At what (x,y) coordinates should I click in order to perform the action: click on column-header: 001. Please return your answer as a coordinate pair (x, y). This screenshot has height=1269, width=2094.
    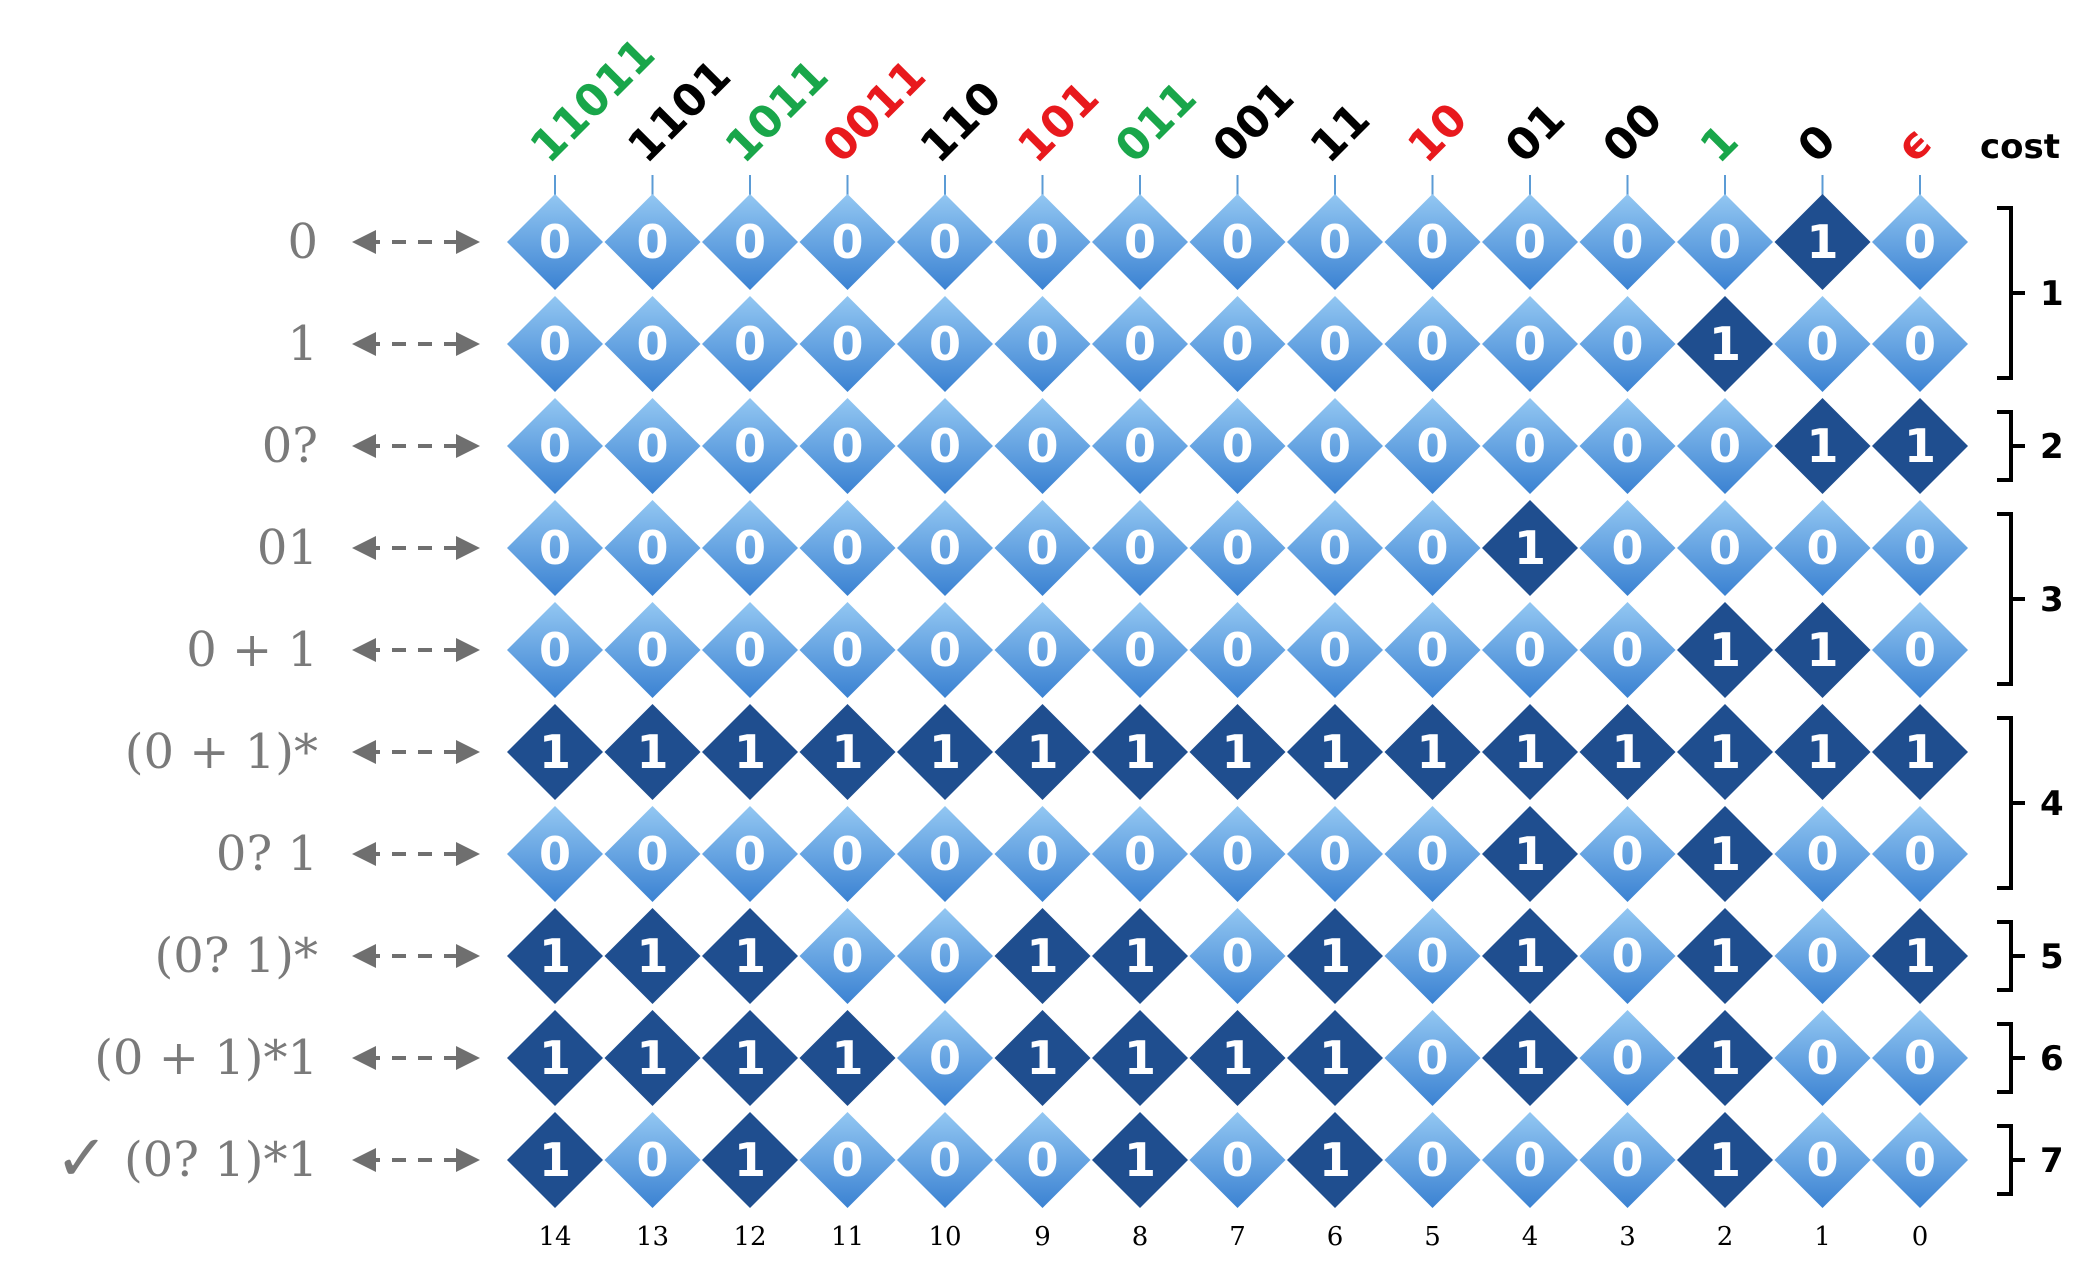
    Looking at the image, I should click on (1253, 122).